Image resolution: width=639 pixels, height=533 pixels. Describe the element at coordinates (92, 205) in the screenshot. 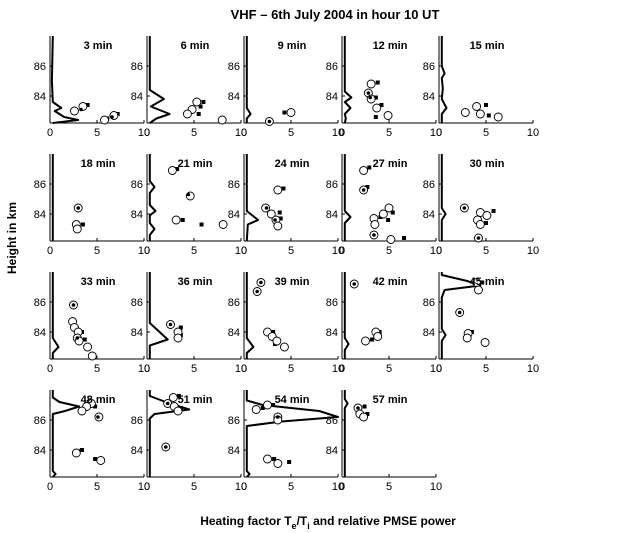

I see `panel-6: 0 5 10 84 86 18 min` at that location.